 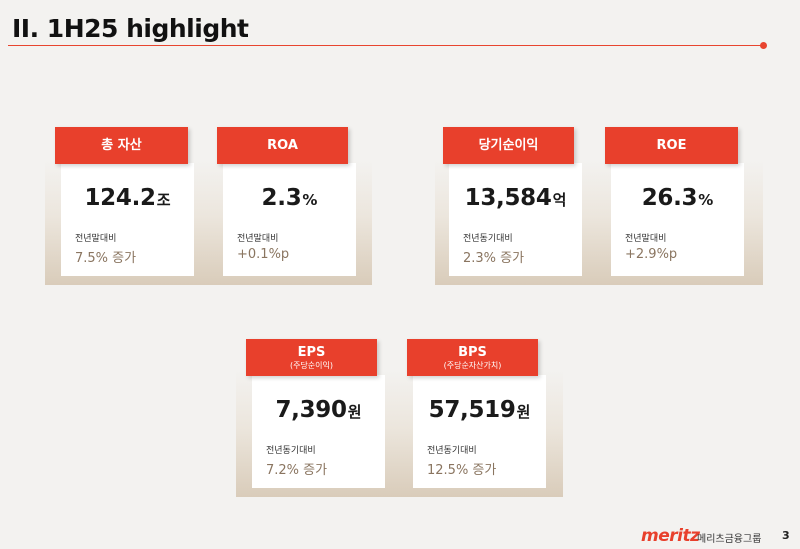 I want to click on metric-card-header-total-assets: 총 자산, so click(x=121, y=145).